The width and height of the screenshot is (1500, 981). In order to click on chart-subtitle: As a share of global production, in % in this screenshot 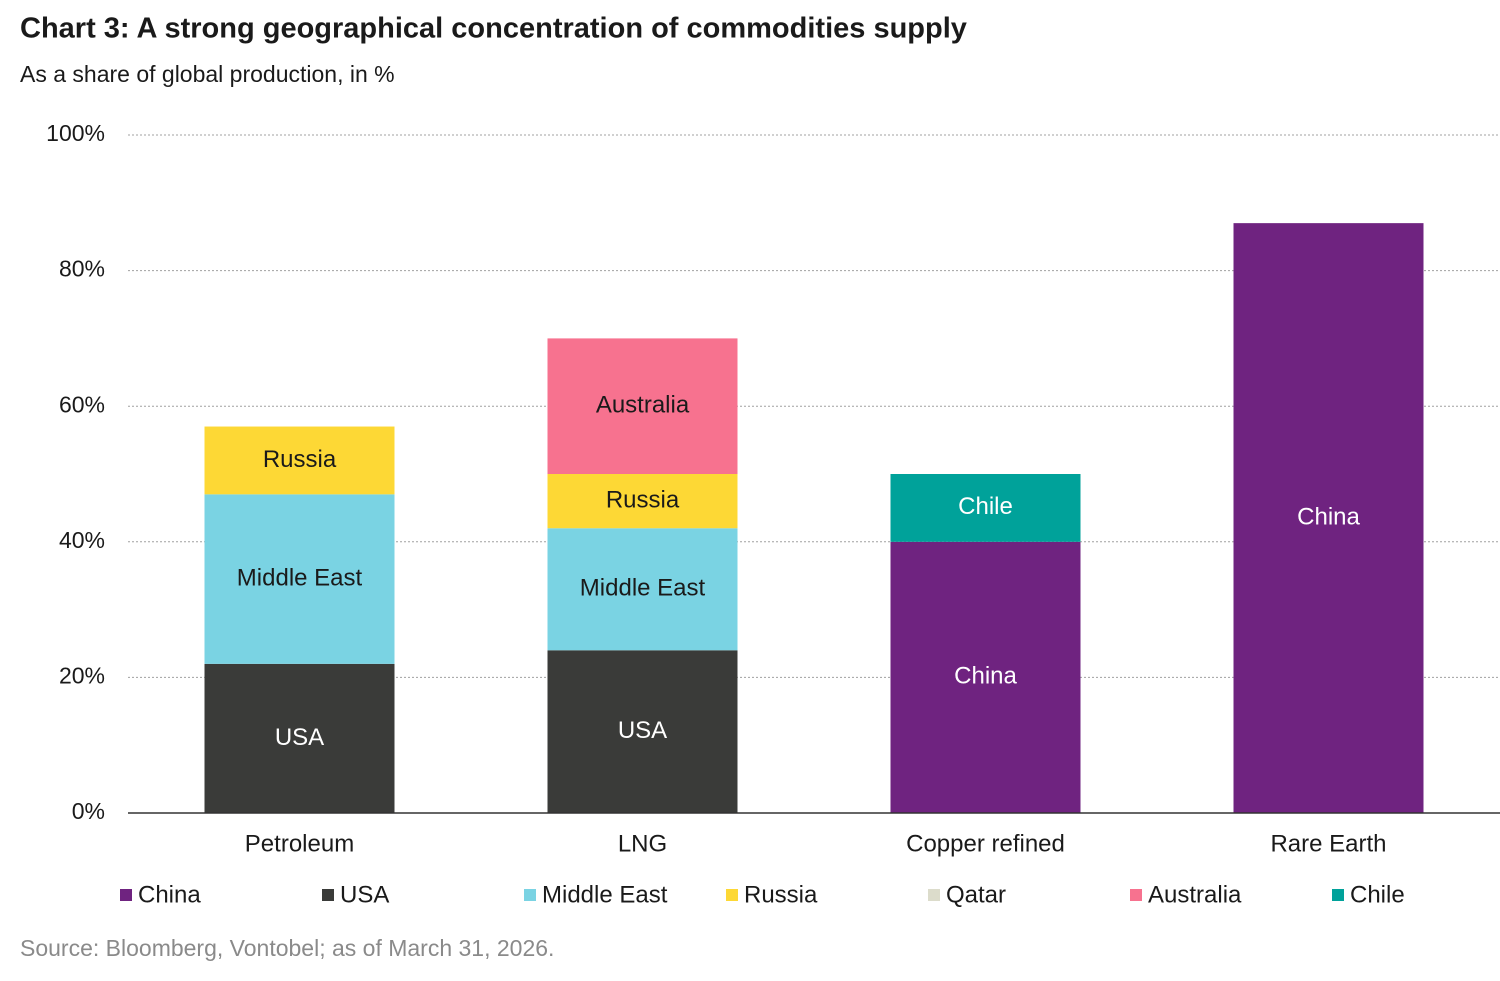, I will do `click(207, 74)`.